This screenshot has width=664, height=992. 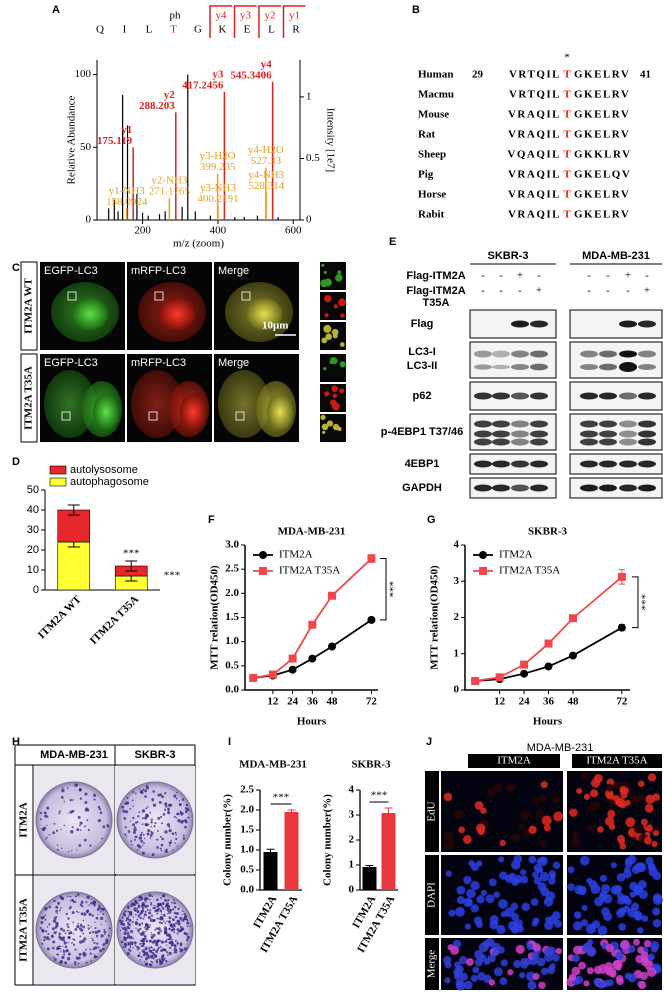 What do you see at coordinates (157, 106) in the screenshot?
I see `peak-mz: 288.203` at bounding box center [157, 106].